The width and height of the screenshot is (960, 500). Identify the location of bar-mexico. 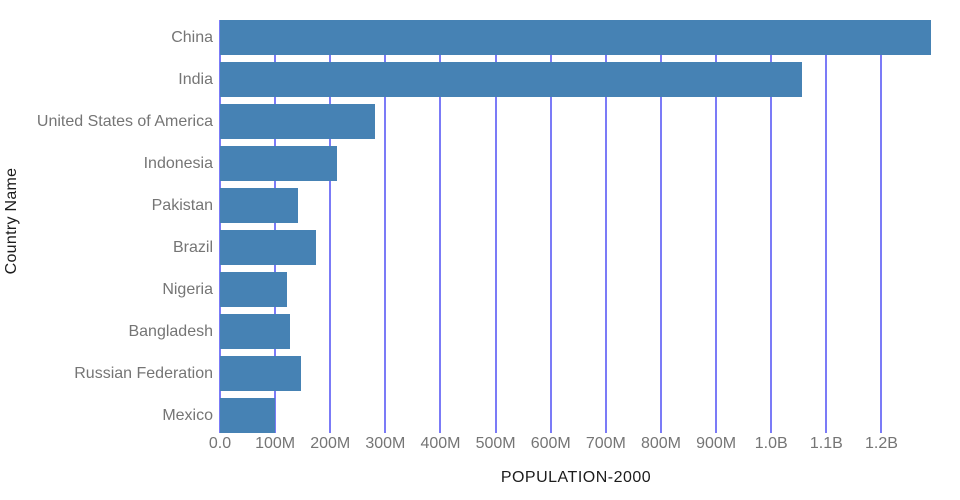
(247, 415).